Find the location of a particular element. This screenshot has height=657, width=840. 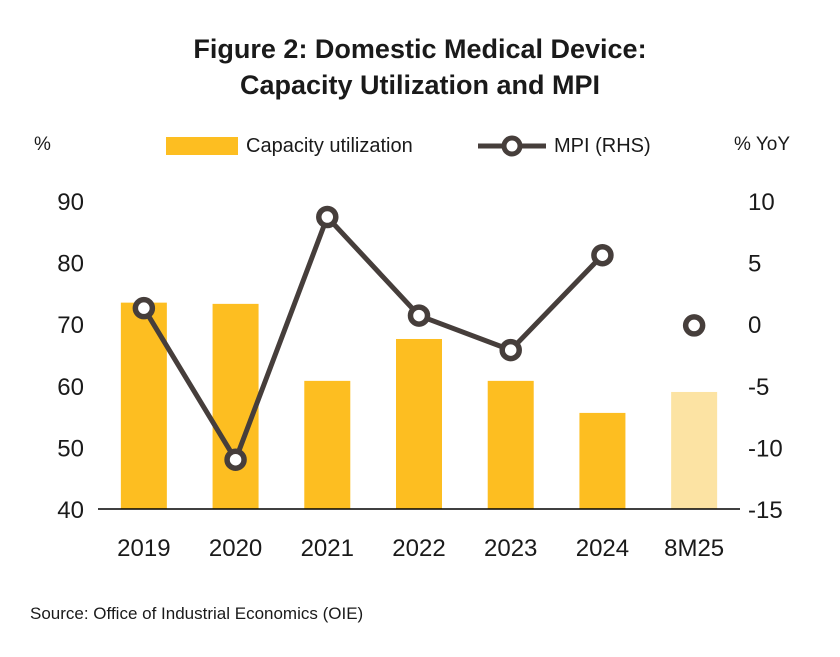

mpi-point-2022 is located at coordinates (419, 315).